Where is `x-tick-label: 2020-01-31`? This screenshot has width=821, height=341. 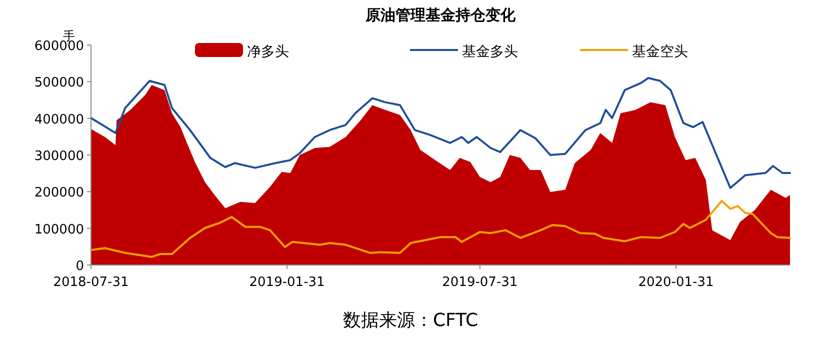
x-tick-label: 2020-01-31 is located at coordinates (676, 282).